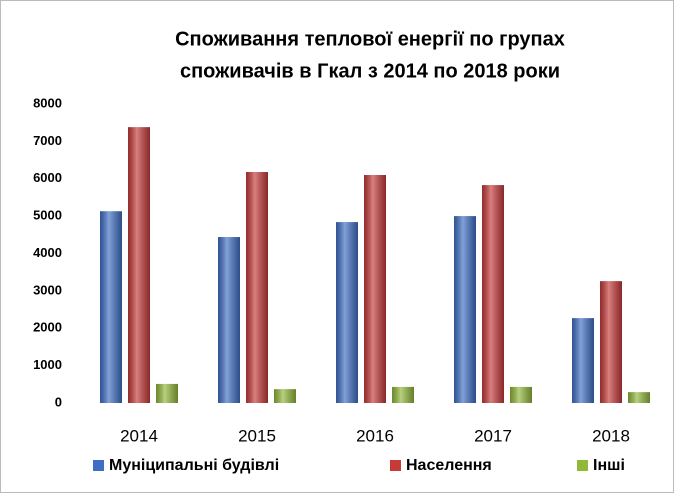 The image size is (675, 494). I want to click on x-tick-label: 2014, so click(139, 435).